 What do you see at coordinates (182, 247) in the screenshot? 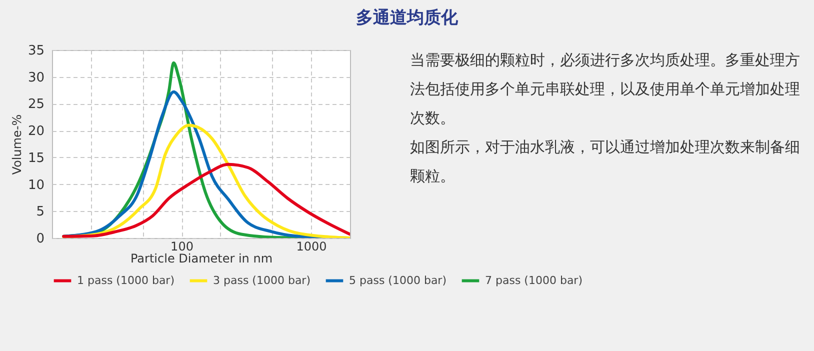
I see `x-tick-label: 100` at bounding box center [182, 247].